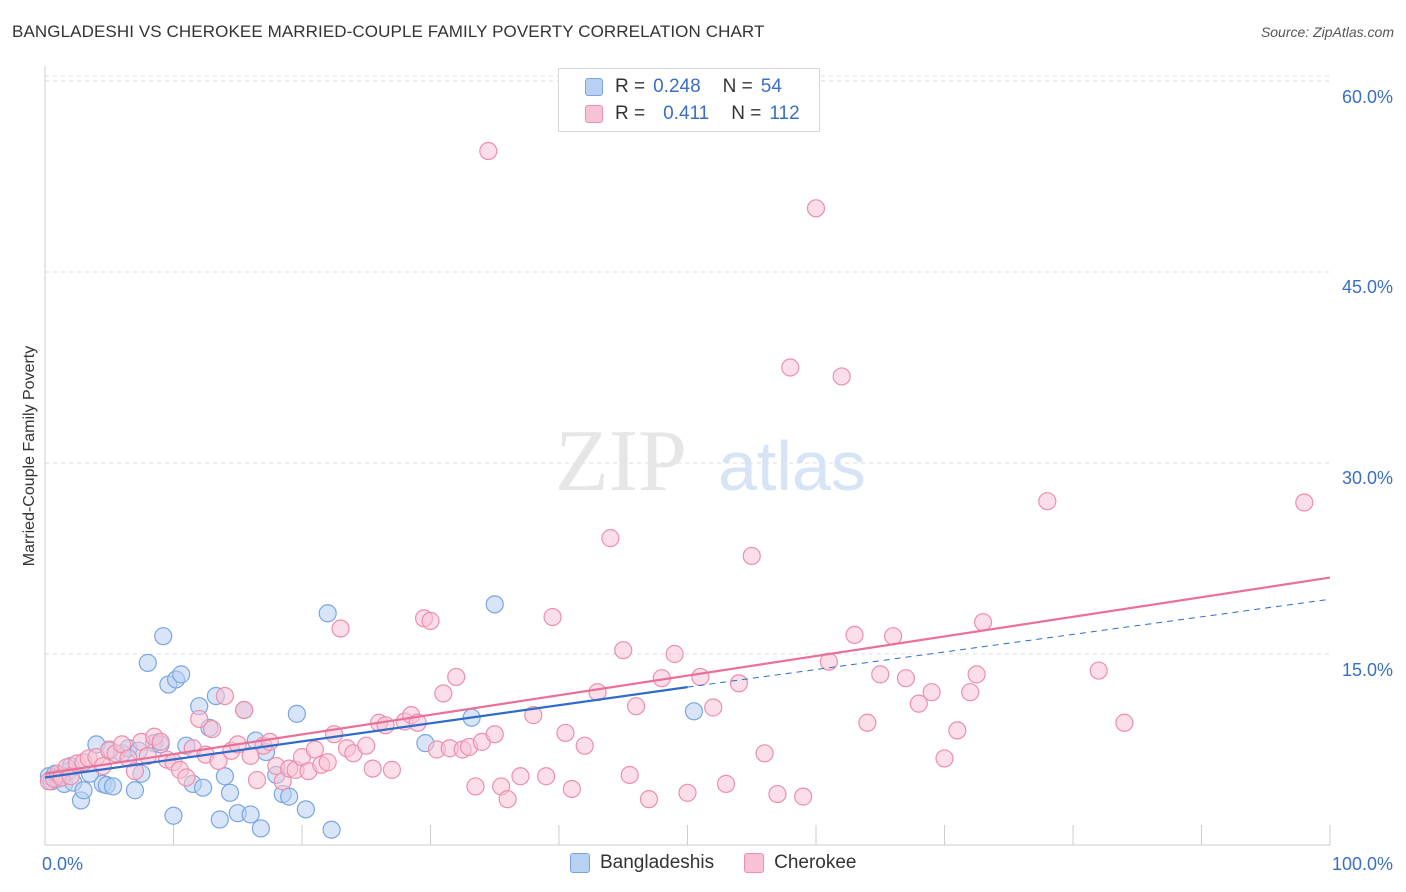  Describe the element at coordinates (621, 461) in the screenshot. I see `watermark-zip: ZIP` at that location.